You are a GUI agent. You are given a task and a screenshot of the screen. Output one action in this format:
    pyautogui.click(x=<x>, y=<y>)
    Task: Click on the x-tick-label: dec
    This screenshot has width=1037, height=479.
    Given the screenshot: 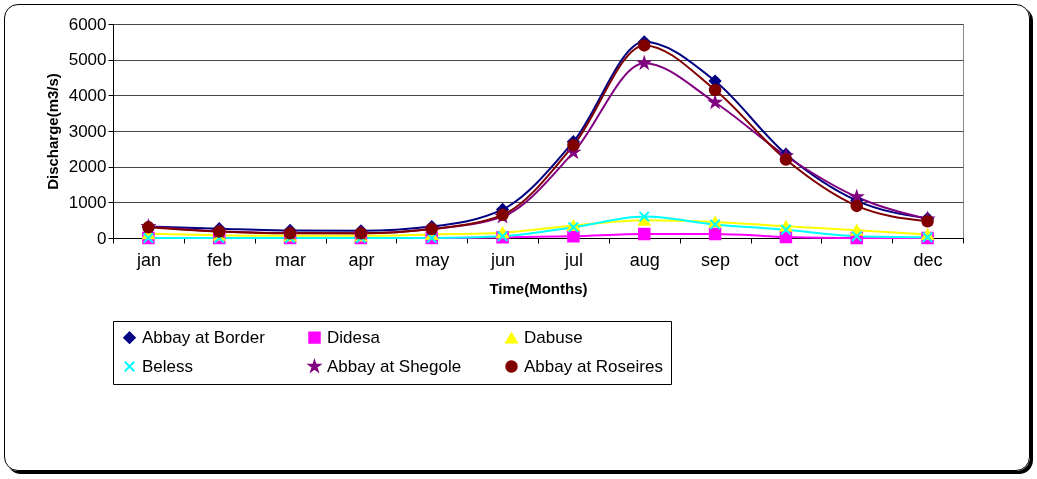 What is the action you would take?
    pyautogui.click(x=928, y=259)
    